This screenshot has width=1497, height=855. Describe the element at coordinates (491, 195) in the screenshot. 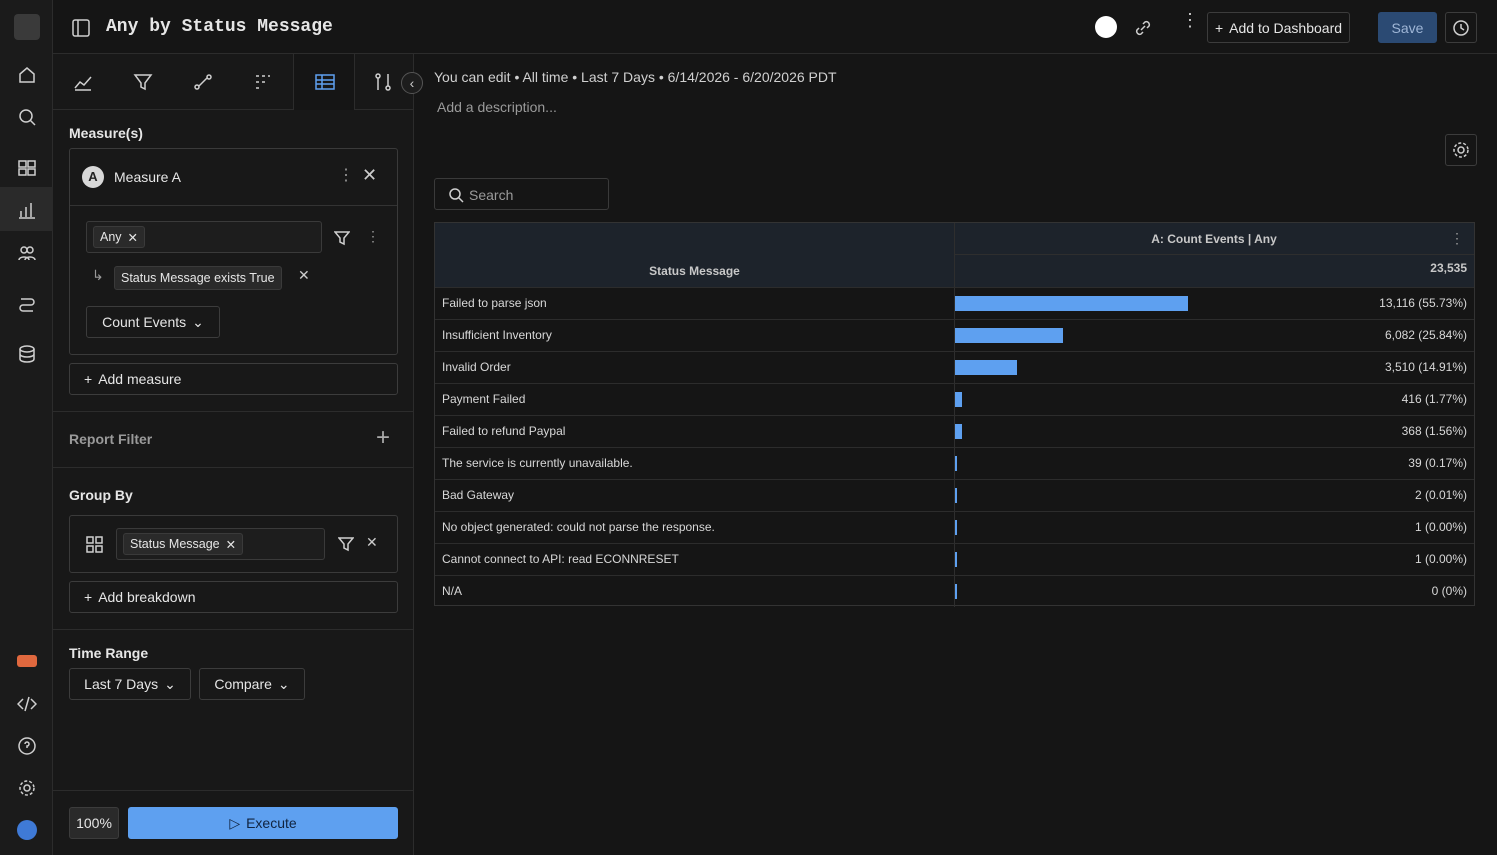

I see `search-placeholder: Search` at that location.